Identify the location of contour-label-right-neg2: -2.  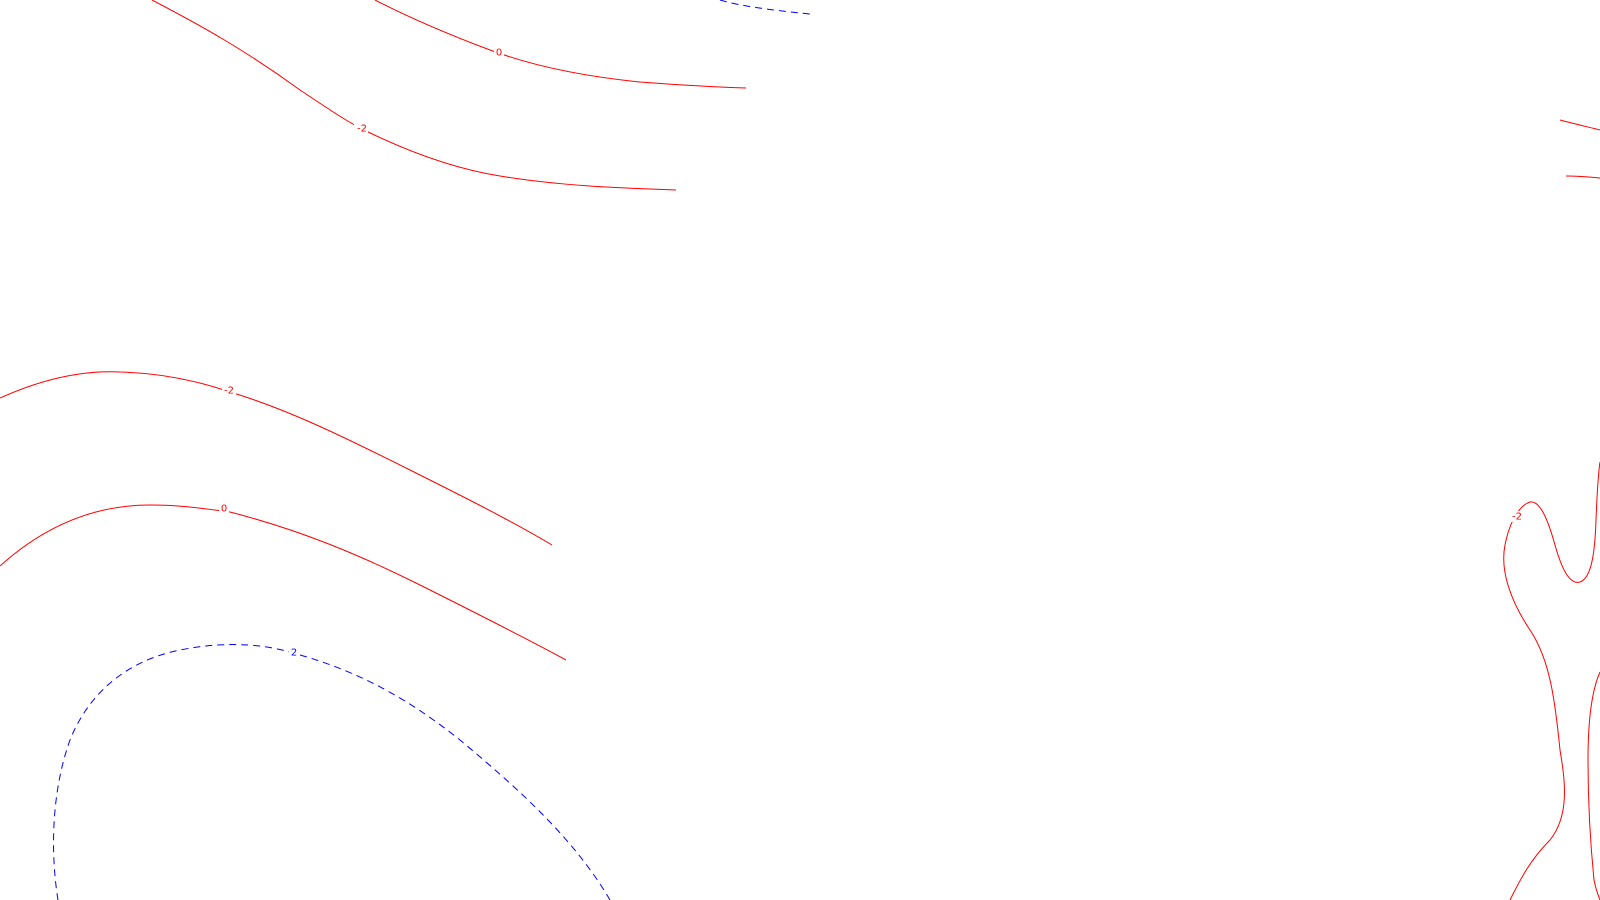
(1517, 517).